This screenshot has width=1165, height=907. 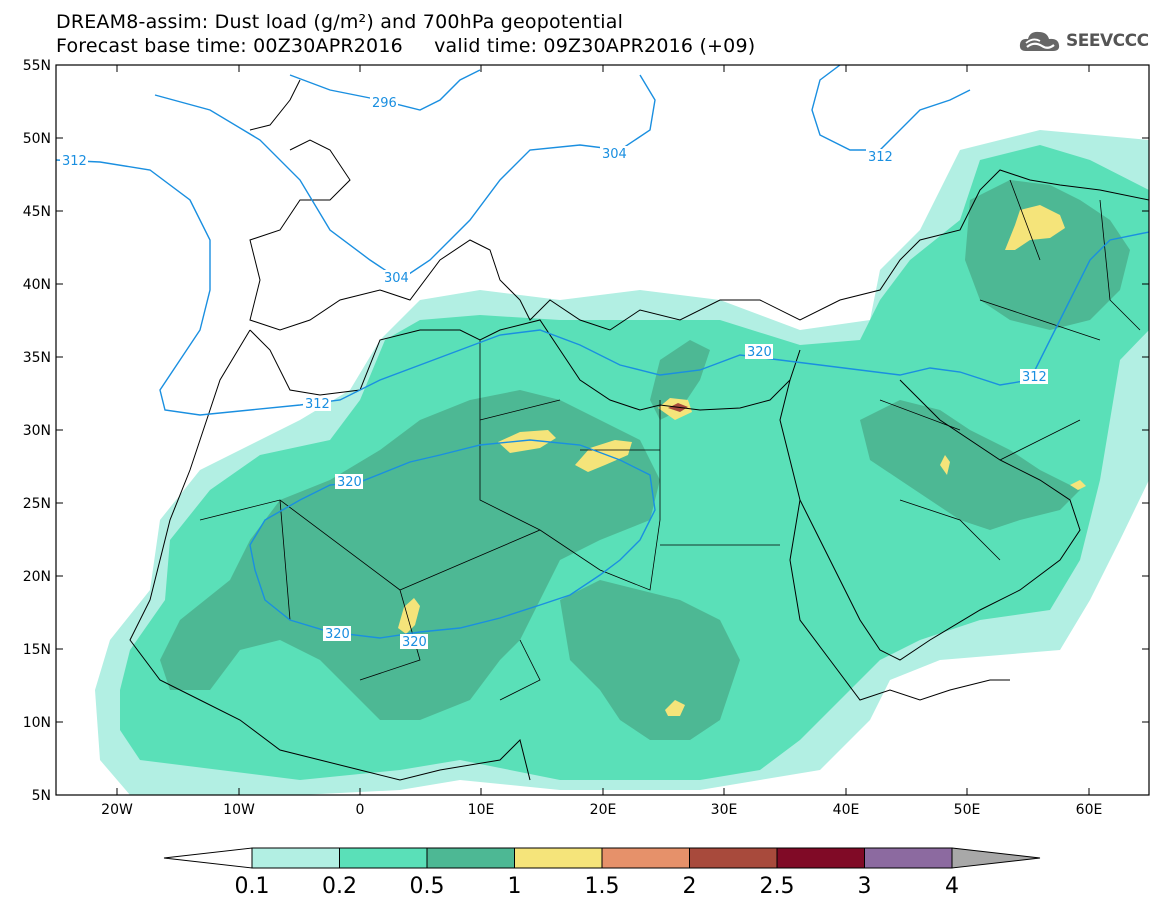 What do you see at coordinates (239, 810) in the screenshot?
I see `lon-label: 10W` at bounding box center [239, 810].